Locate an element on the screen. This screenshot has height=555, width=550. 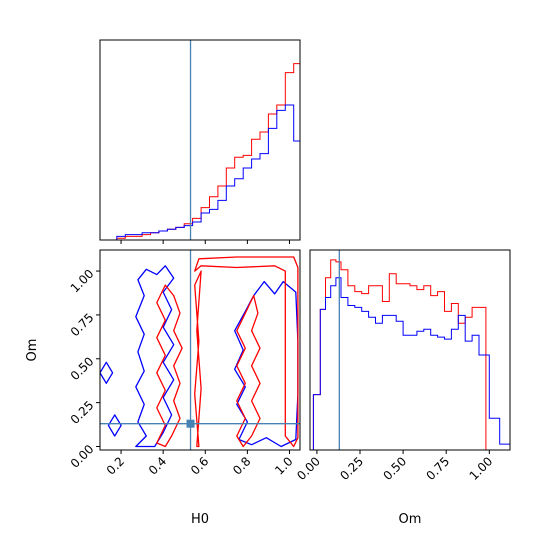
truth-marker is located at coordinates (190, 423).